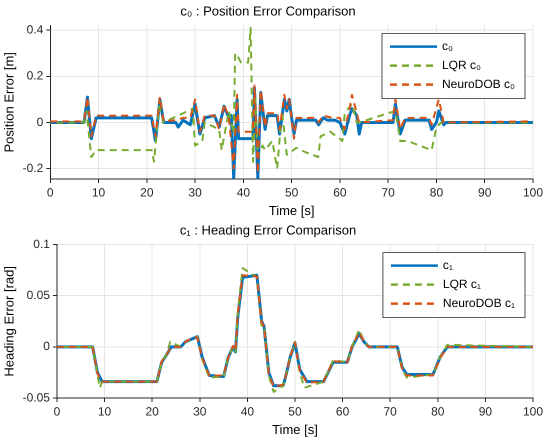 The width and height of the screenshot is (546, 438). Describe the element at coordinates (57, 411) in the screenshot. I see `x-tick-label: 0` at that location.